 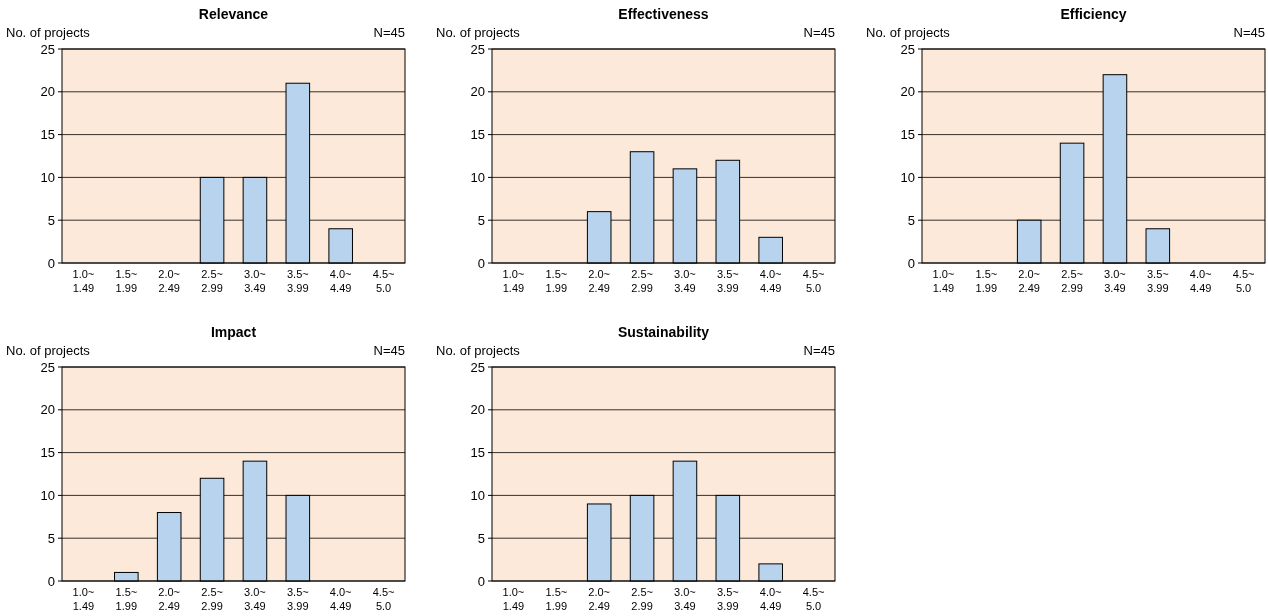 I want to click on chart-title: Effectiveness, so click(x=663, y=14).